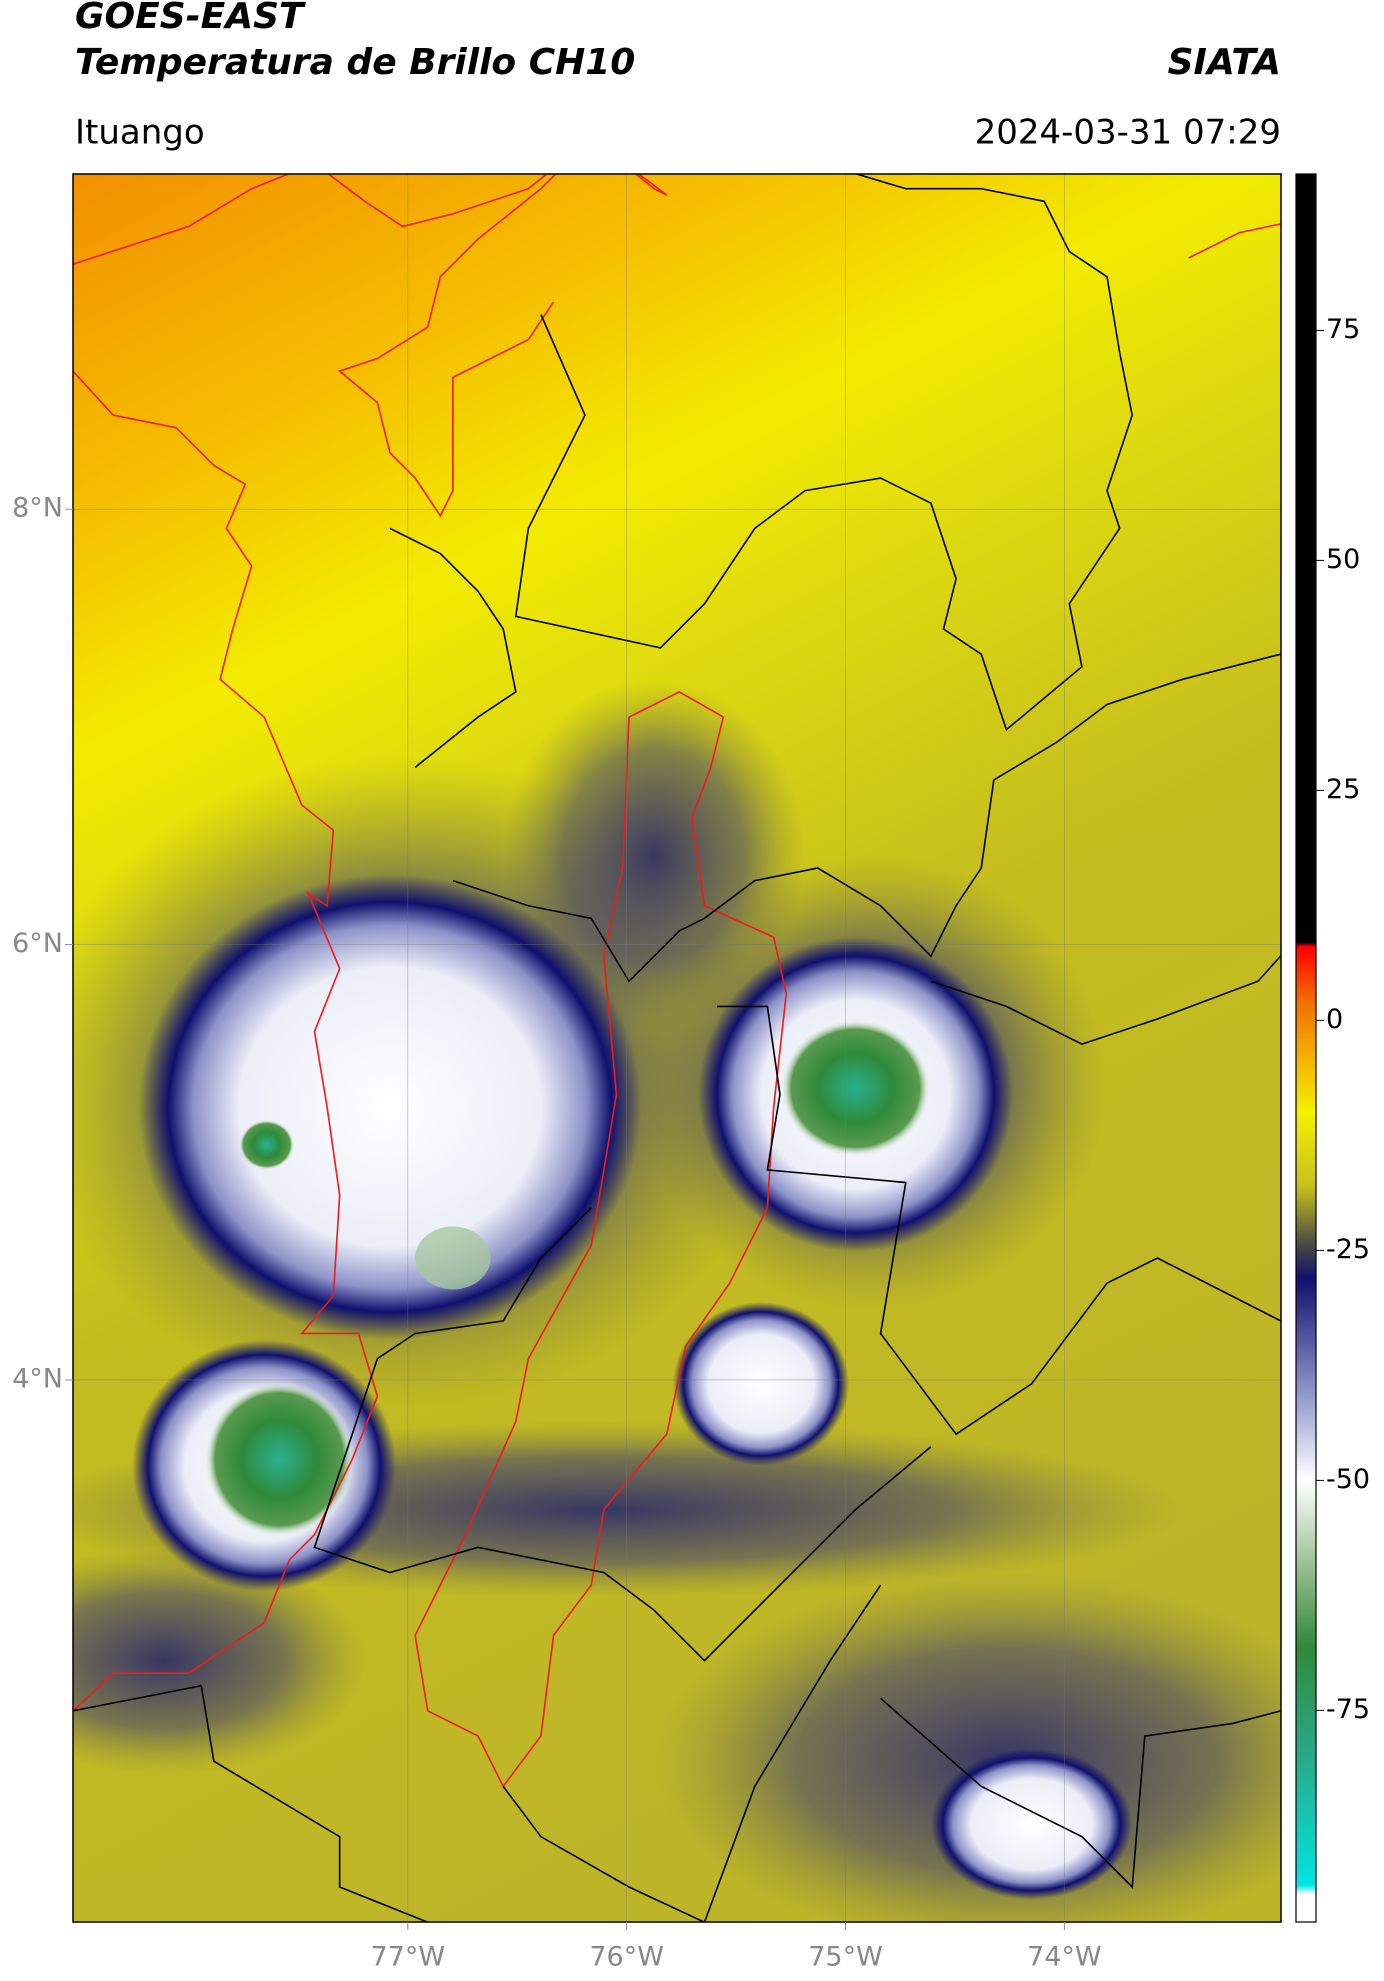 This screenshot has width=1384, height=1981. I want to click on x-tick-label: 75°W, so click(845, 1957).